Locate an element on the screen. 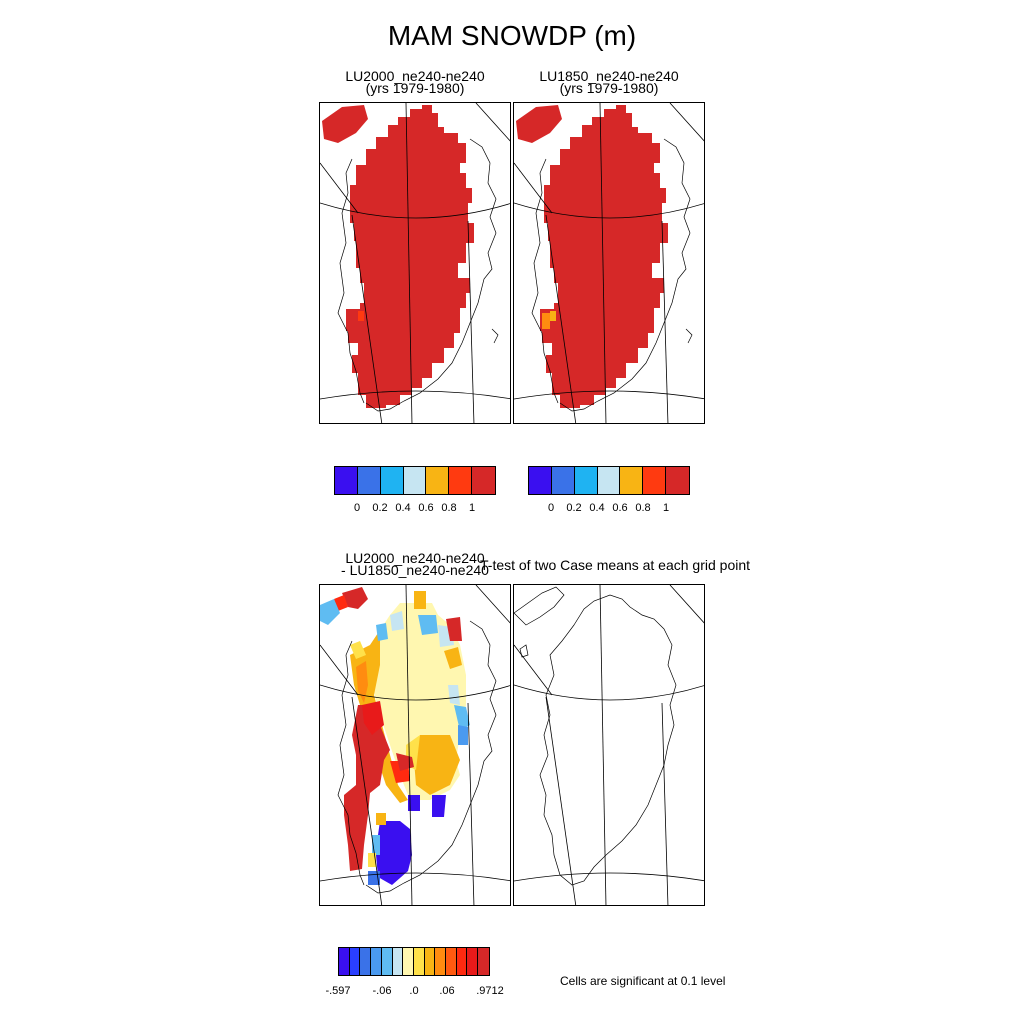  colorbar-difference is located at coordinates (414, 961).